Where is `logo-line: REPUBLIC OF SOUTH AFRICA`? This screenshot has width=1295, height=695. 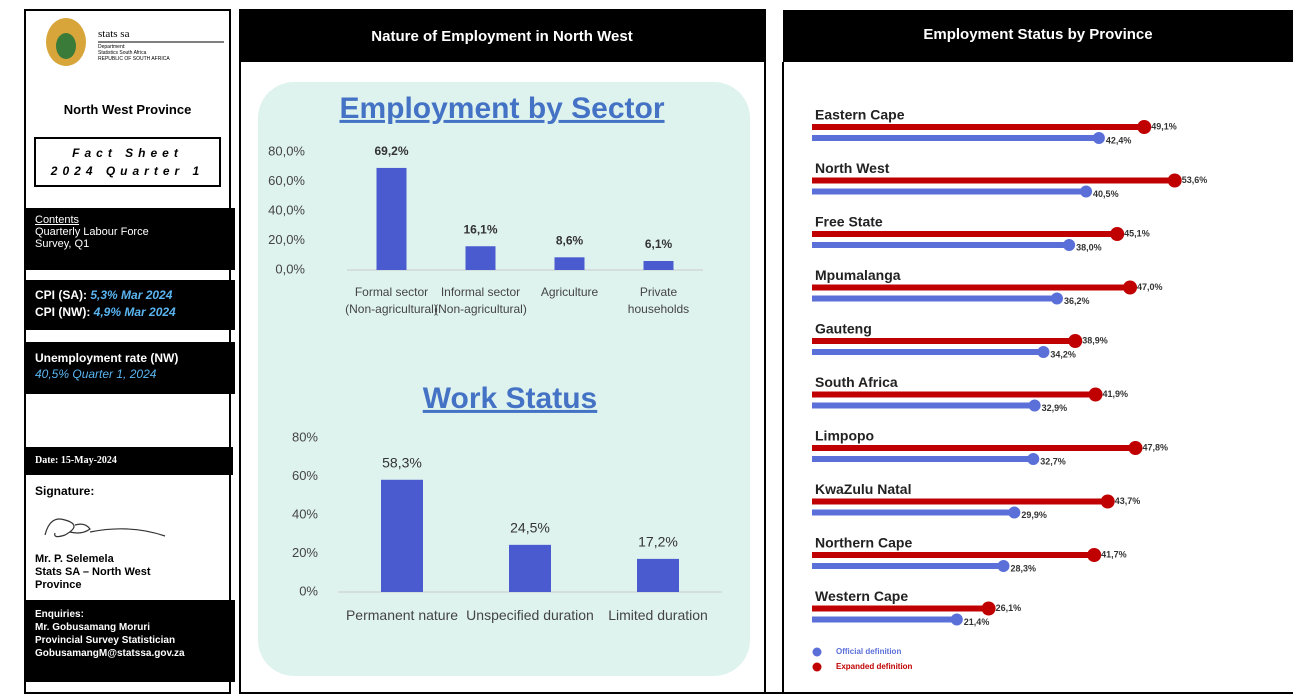
logo-line: REPUBLIC OF SOUTH AFRICA is located at coordinates (134, 59).